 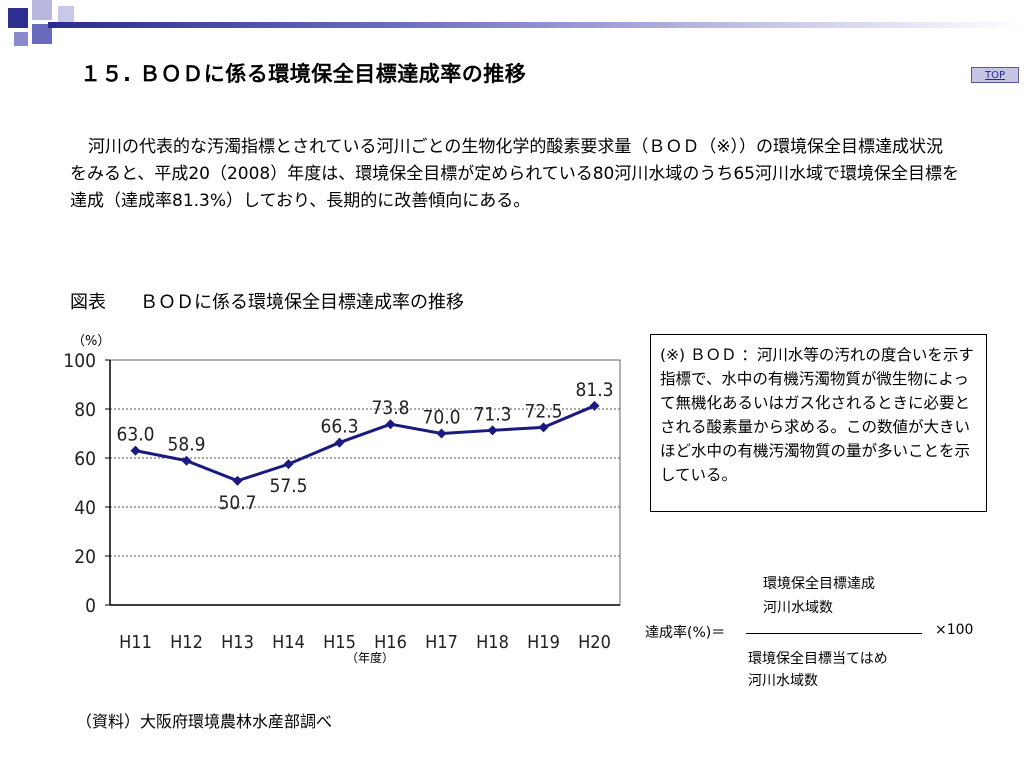 I want to click on figure-label: 図表, so click(x=88, y=302).